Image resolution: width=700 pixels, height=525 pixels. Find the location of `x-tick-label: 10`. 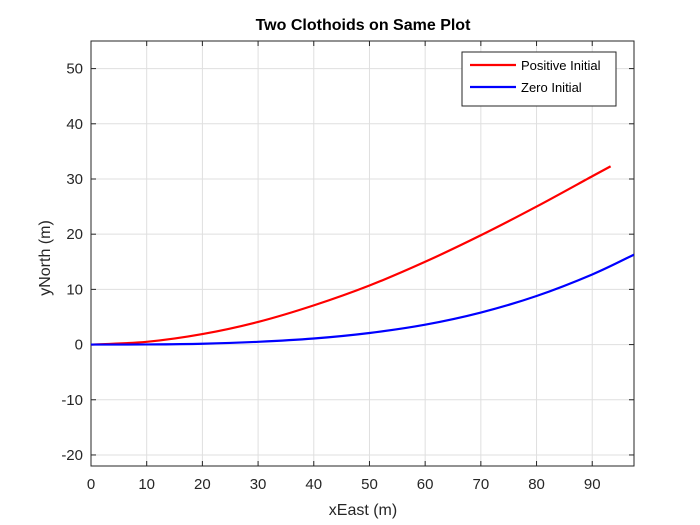

x-tick-label: 10 is located at coordinates (146, 484).